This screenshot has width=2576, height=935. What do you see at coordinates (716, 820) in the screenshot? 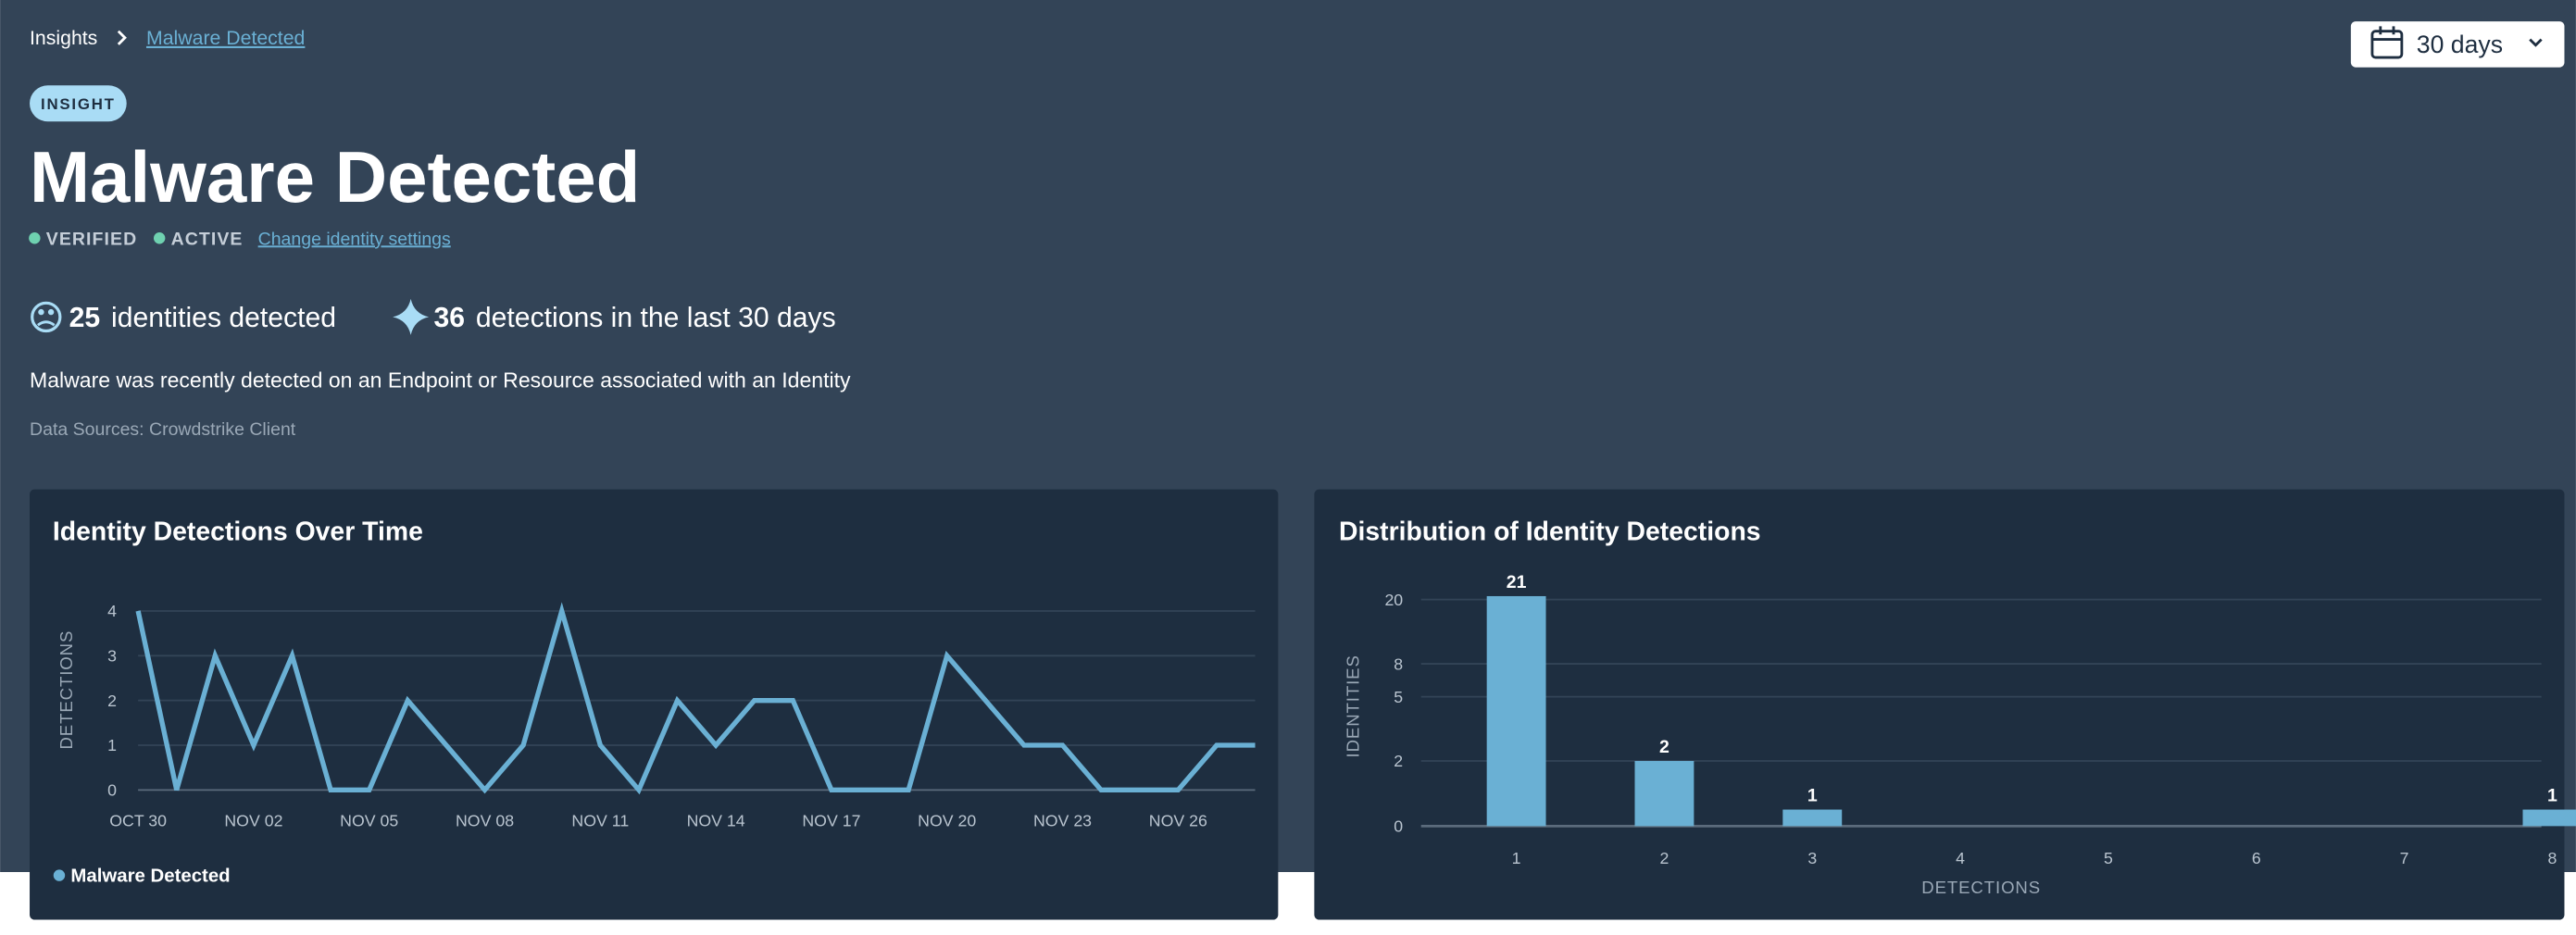
I see `x-tick-label: NOV 14` at bounding box center [716, 820].